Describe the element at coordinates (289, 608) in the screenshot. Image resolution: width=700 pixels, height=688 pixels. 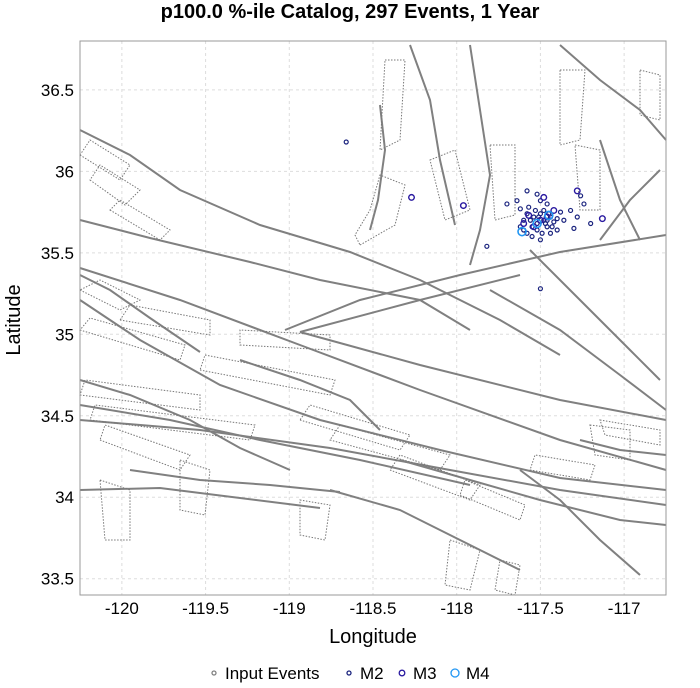
I see `x-tick-label: -119` at that location.